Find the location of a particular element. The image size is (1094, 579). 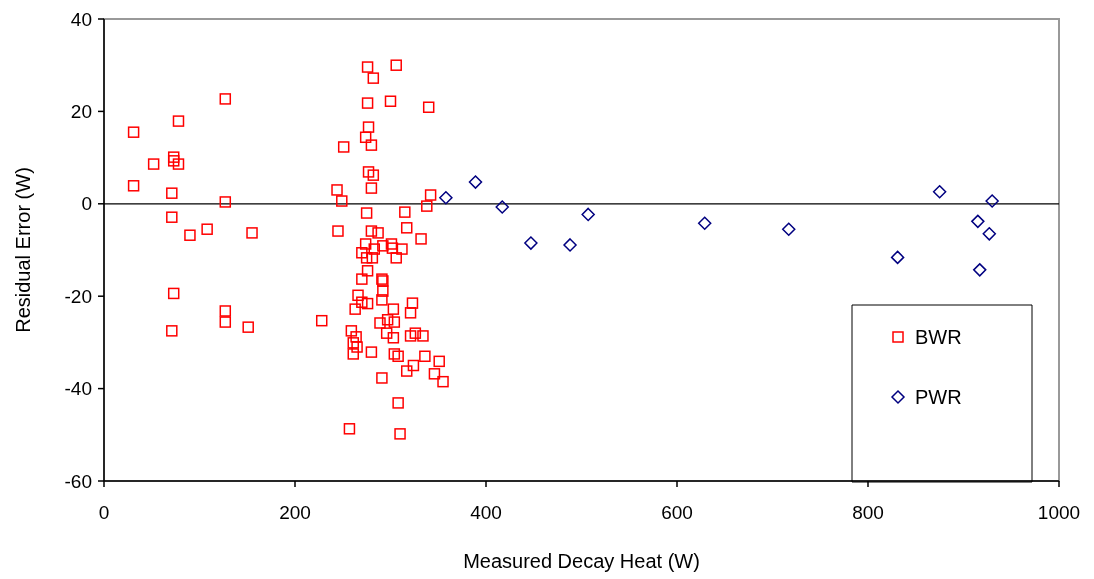

x-tick-label: 600 is located at coordinates (677, 512).